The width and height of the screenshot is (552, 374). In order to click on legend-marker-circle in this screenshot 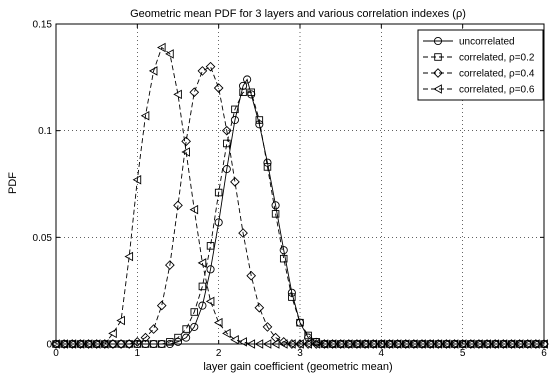, I will do `click(438, 41)`.